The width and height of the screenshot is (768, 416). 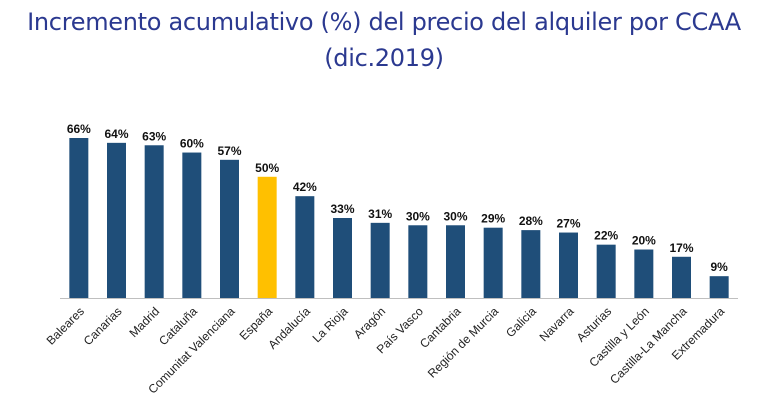 I want to click on data-label: 63%, so click(x=154, y=136).